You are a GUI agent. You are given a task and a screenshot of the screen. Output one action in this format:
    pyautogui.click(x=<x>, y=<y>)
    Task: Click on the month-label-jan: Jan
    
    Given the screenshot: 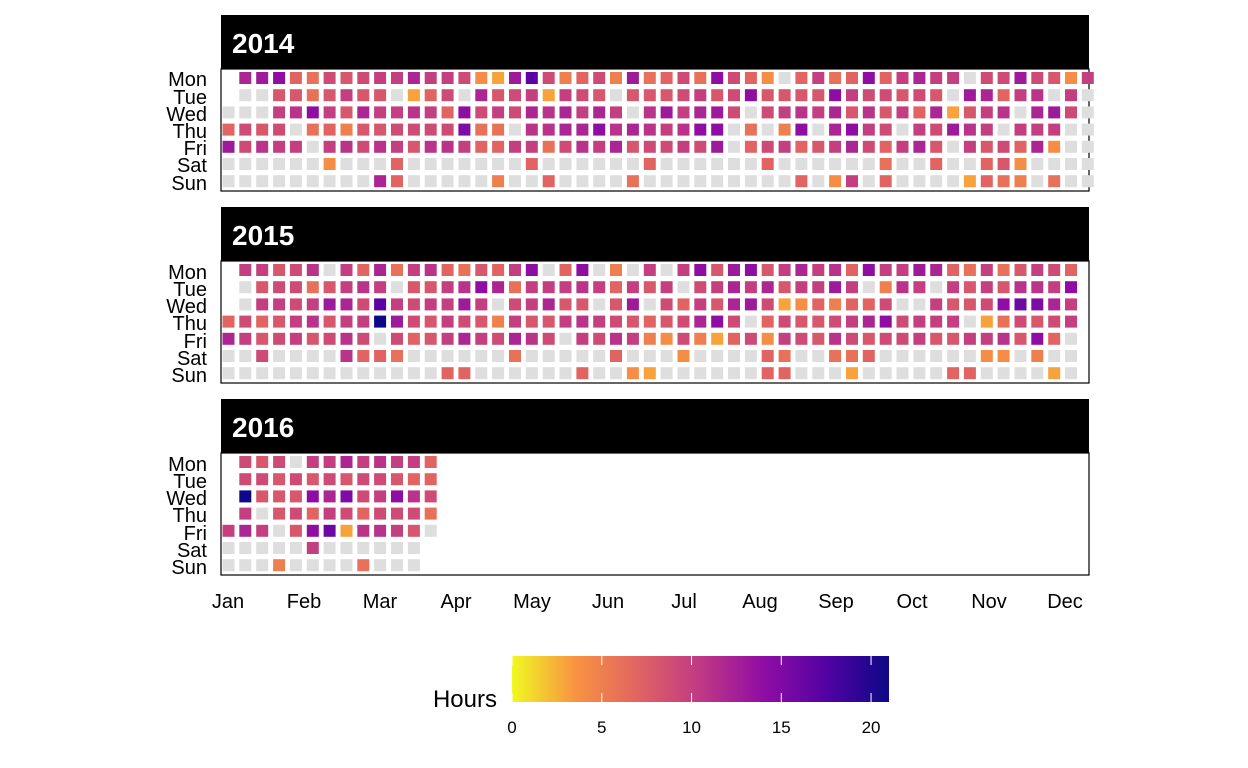 What is the action you would take?
    pyautogui.click(x=228, y=602)
    